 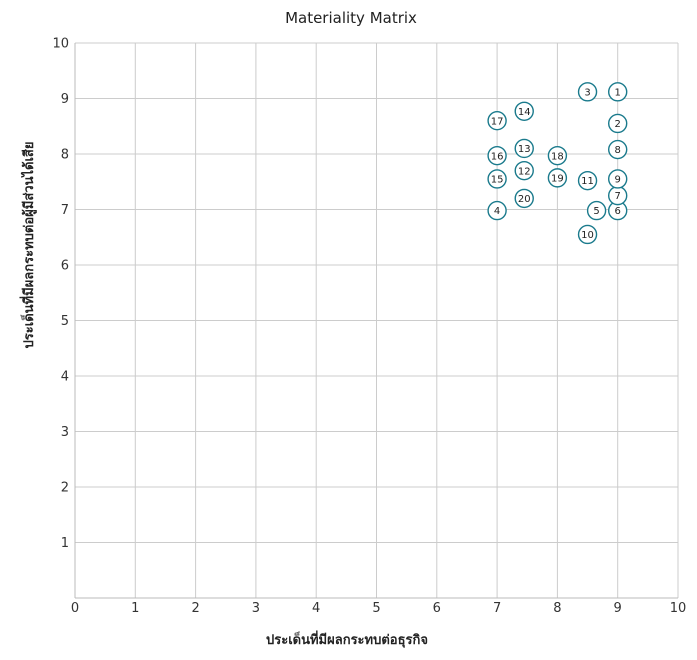 I want to click on data-point-label: 2, so click(x=618, y=124).